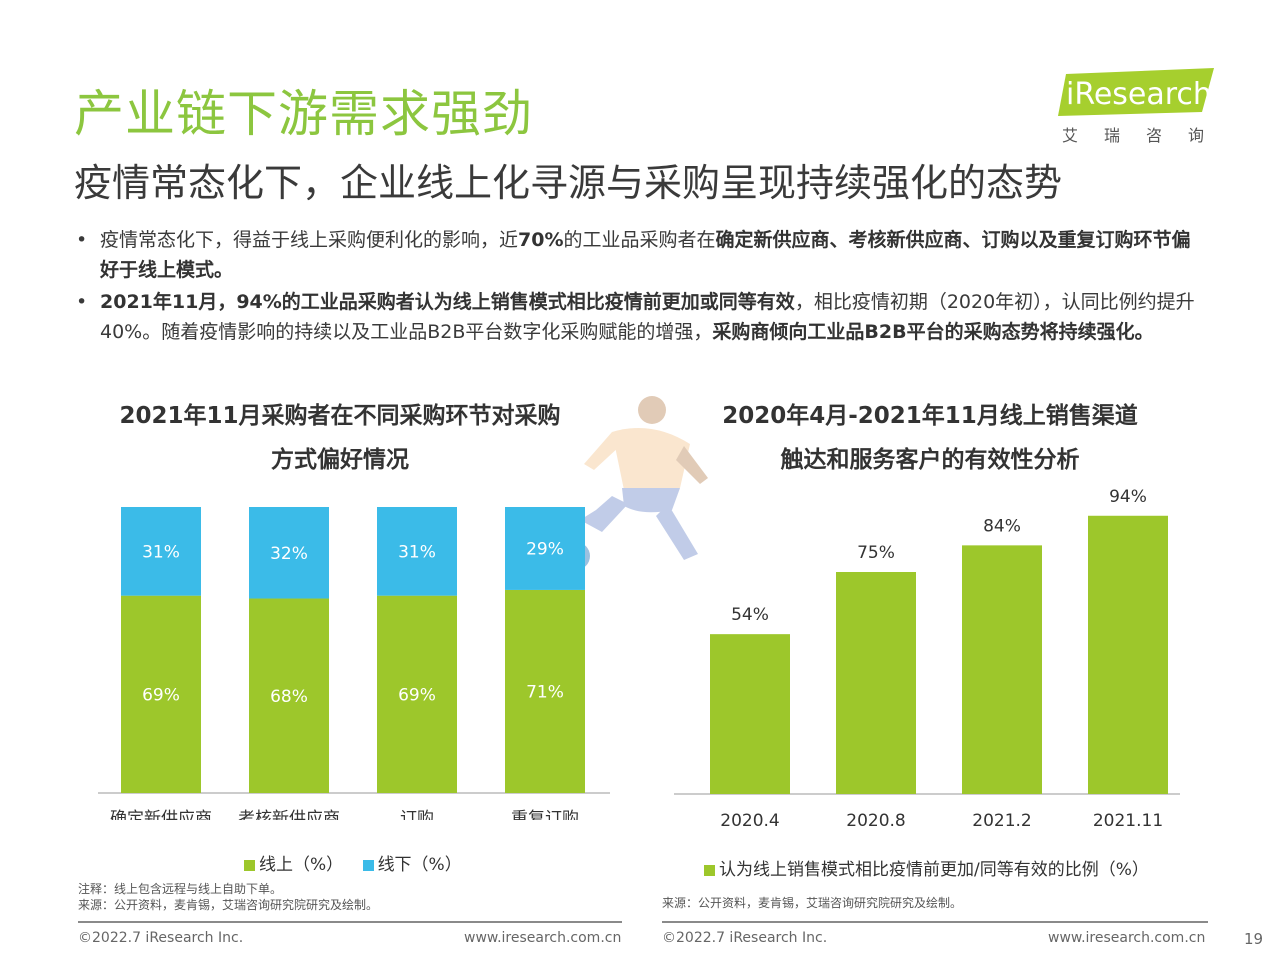 The image size is (1280, 960). I want to click on left-bar-label-offline-1: 31%, so click(161, 552).